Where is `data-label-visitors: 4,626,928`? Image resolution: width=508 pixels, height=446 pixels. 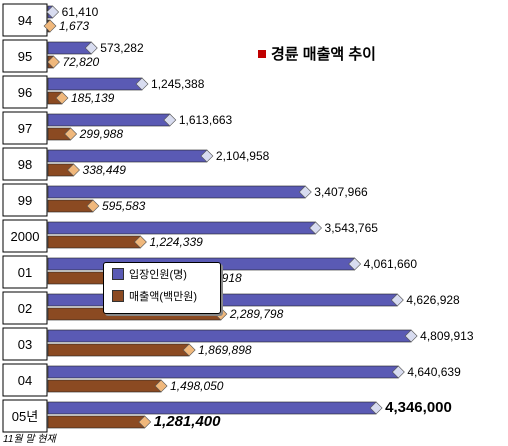 data-label-visitors: 4,626,928 is located at coordinates (433, 300).